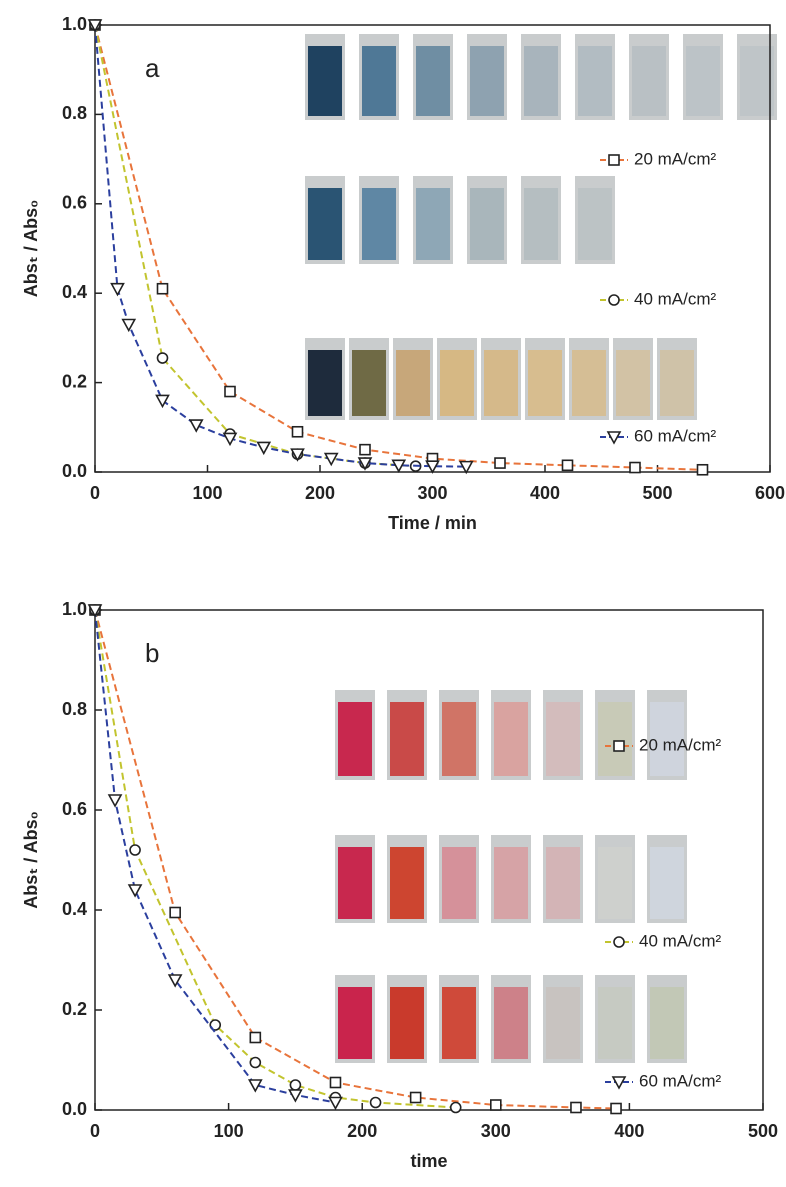 This screenshot has width=786, height=1187. I want to click on y-tick-label: 0.2, so click(74, 1009).